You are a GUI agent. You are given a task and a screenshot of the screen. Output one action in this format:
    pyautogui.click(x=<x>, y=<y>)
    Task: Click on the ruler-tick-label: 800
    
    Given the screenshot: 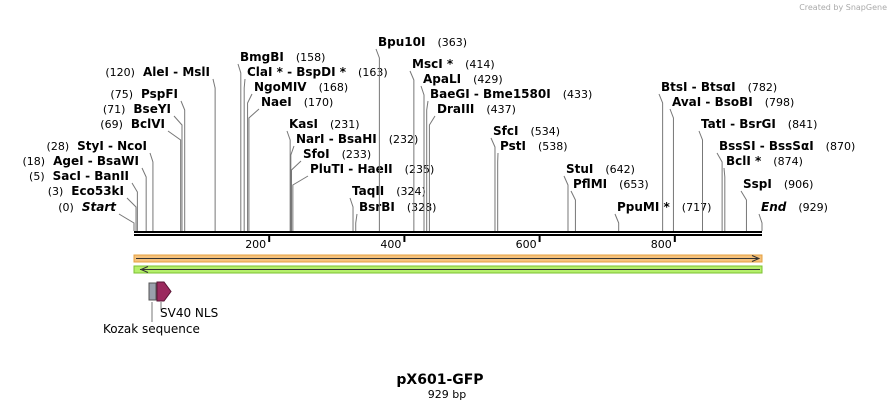 What is the action you would take?
    pyautogui.click(x=661, y=244)
    